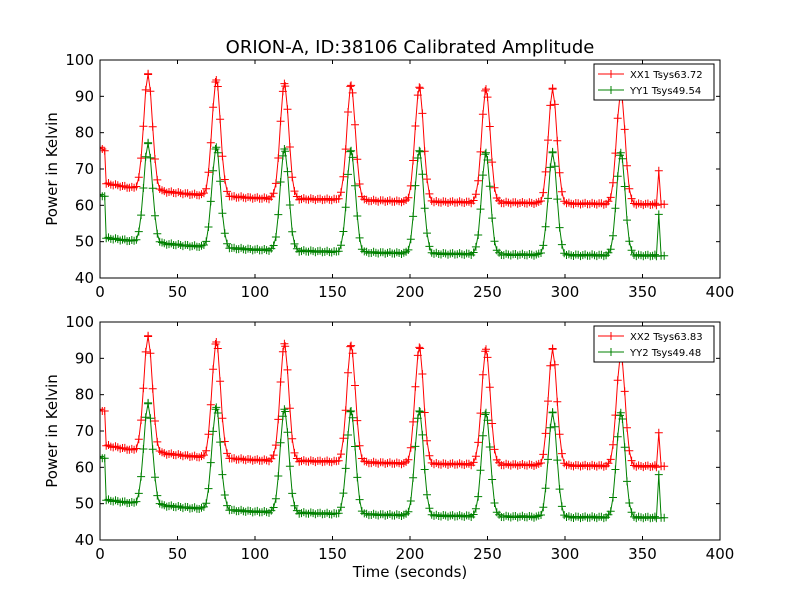 The width and height of the screenshot is (800, 604). What do you see at coordinates (666, 337) in the screenshot?
I see `legend-label: XX2 Tsys63.83` at bounding box center [666, 337].